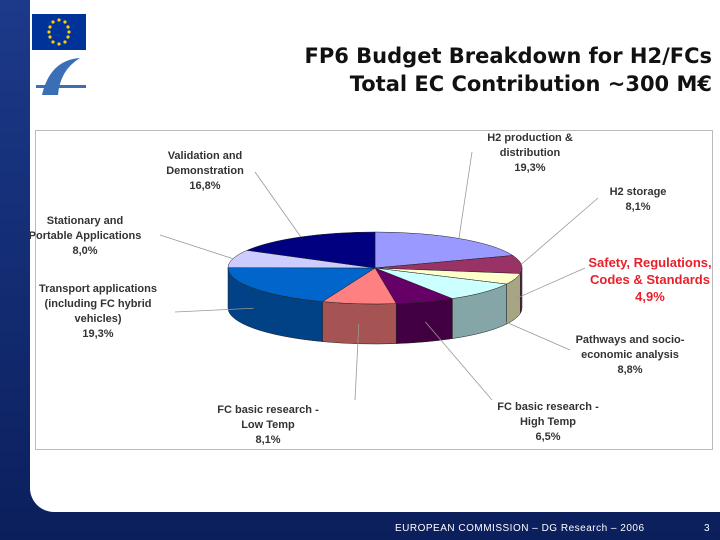 The width and height of the screenshot is (720, 540). Describe the element at coordinates (650, 271) in the screenshot. I see `category-label: Safety, Regulations, Codes & Standards` at that location.